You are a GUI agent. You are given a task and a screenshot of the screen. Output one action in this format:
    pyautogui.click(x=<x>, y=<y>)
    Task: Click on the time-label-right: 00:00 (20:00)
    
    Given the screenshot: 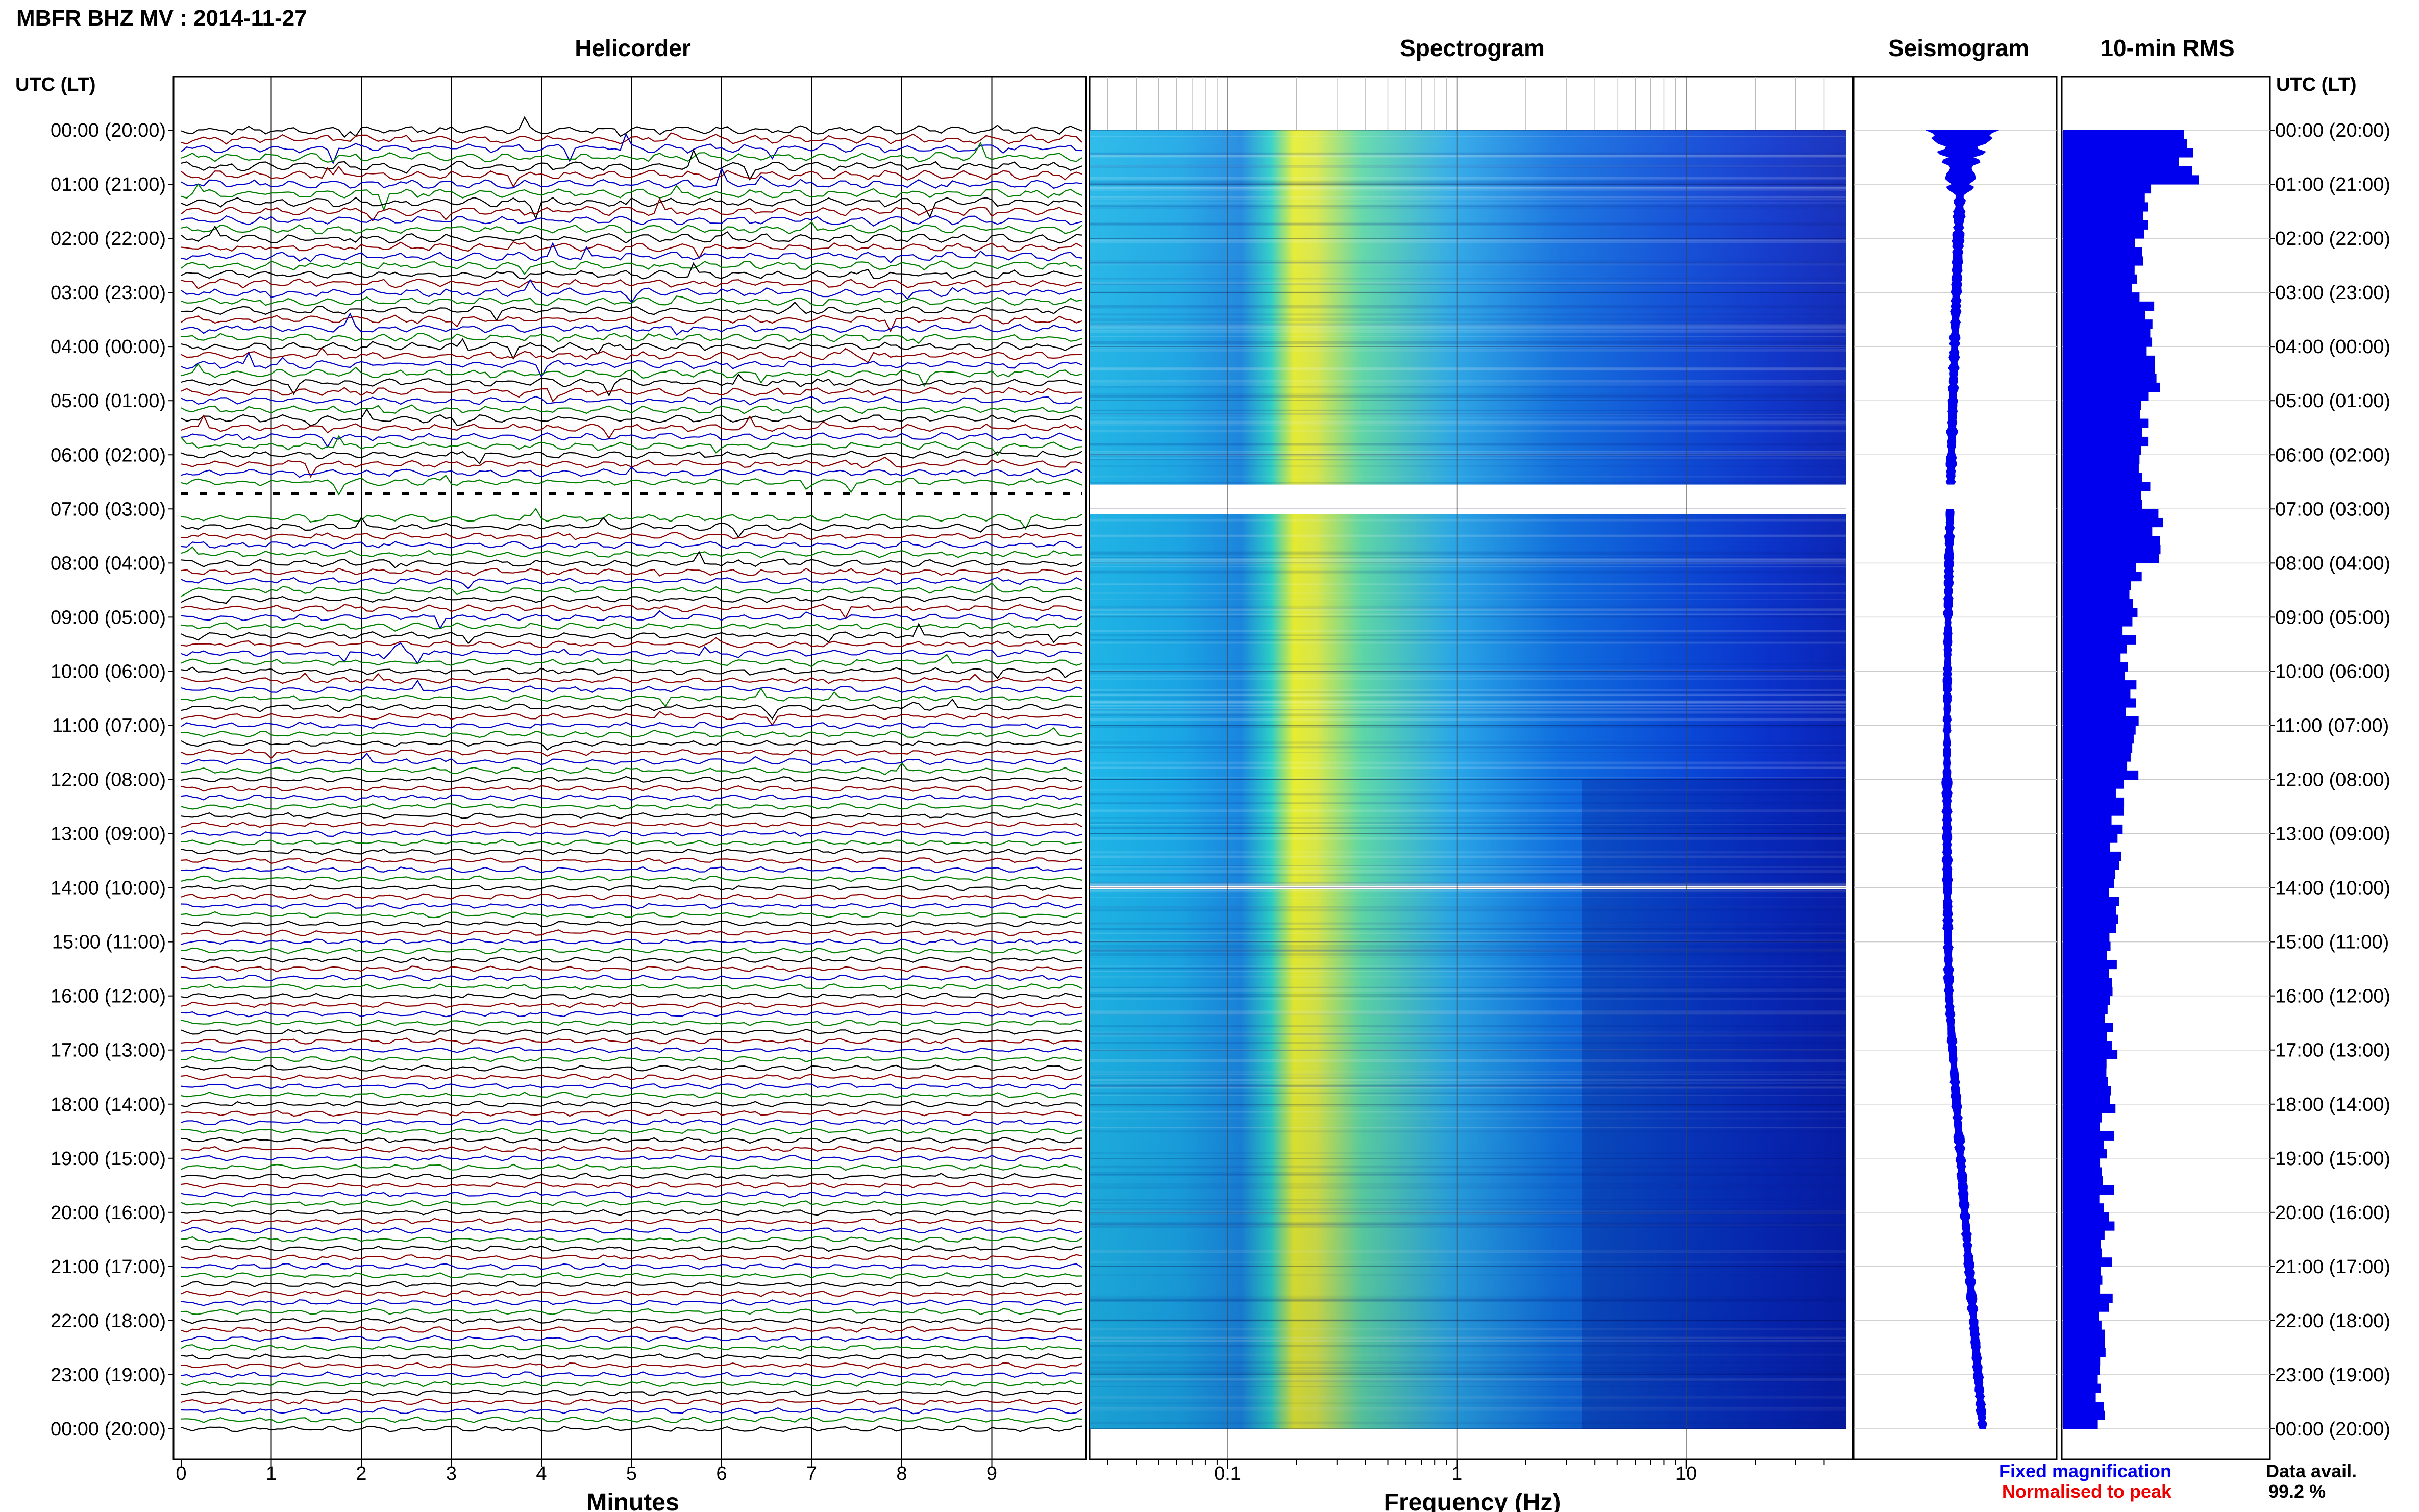 What is the action you would take?
    pyautogui.click(x=2332, y=1429)
    